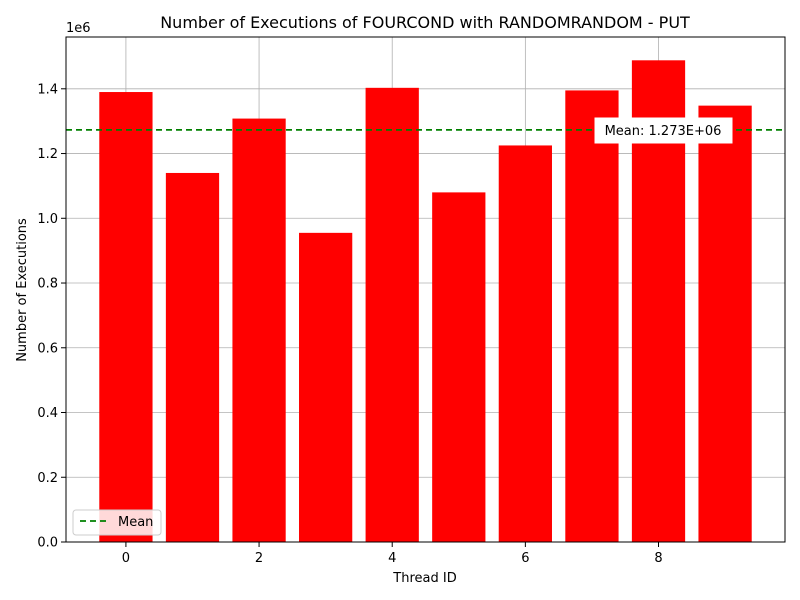 This screenshot has width=800, height=600. I want to click on mean-annotation: Mean: 1.273E+06, so click(663, 130).